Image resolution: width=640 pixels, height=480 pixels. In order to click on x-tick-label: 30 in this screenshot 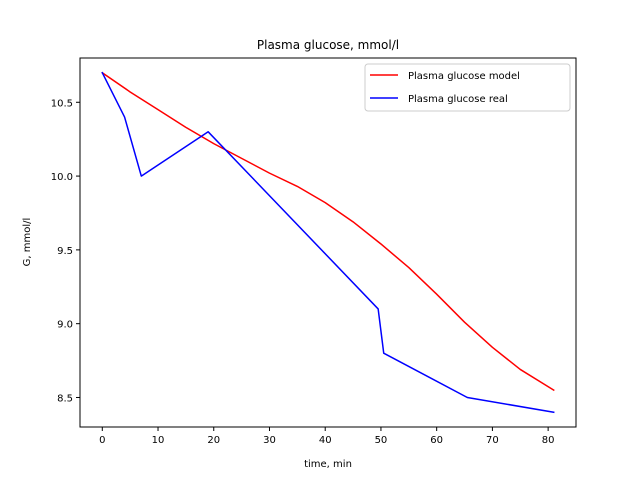, I will do `click(269, 440)`.